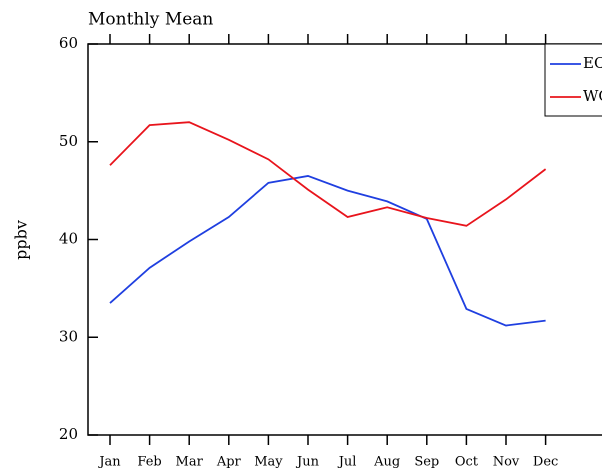 This screenshot has height=470, width=602. What do you see at coordinates (347, 462) in the screenshot?
I see `x-tick-label: Jul` at bounding box center [347, 462].